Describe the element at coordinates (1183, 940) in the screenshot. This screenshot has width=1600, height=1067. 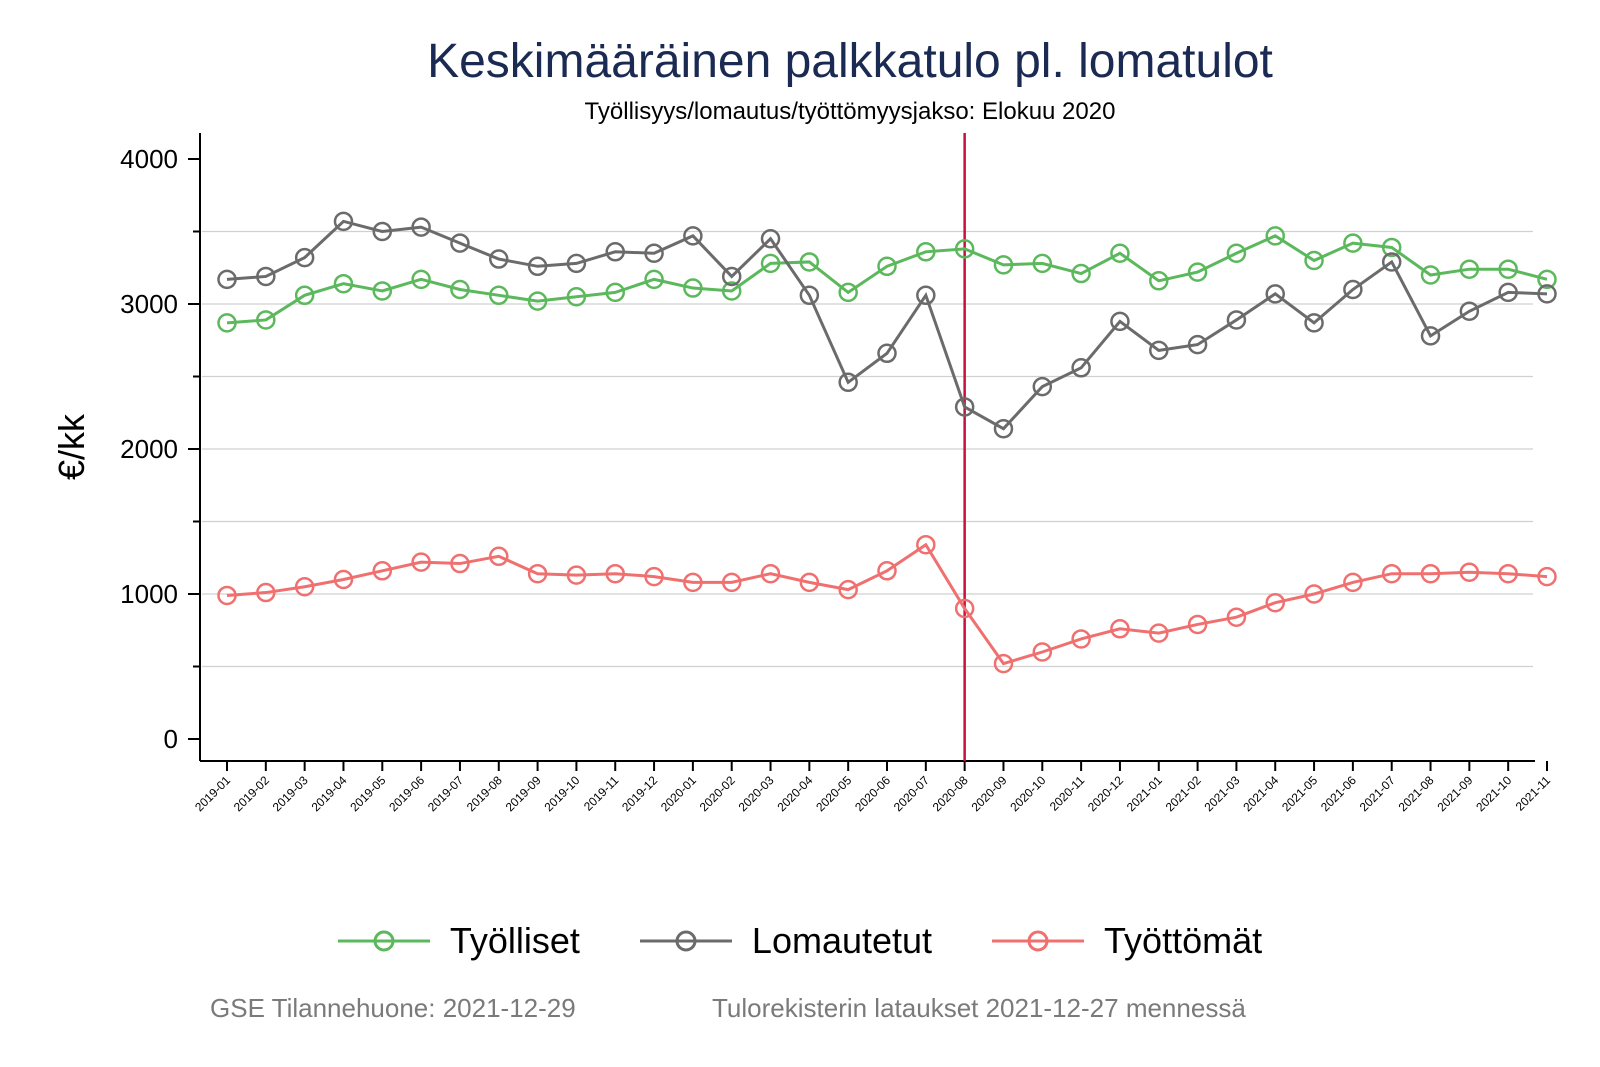
I see `legend-label-tyottomat: Työttömät` at that location.